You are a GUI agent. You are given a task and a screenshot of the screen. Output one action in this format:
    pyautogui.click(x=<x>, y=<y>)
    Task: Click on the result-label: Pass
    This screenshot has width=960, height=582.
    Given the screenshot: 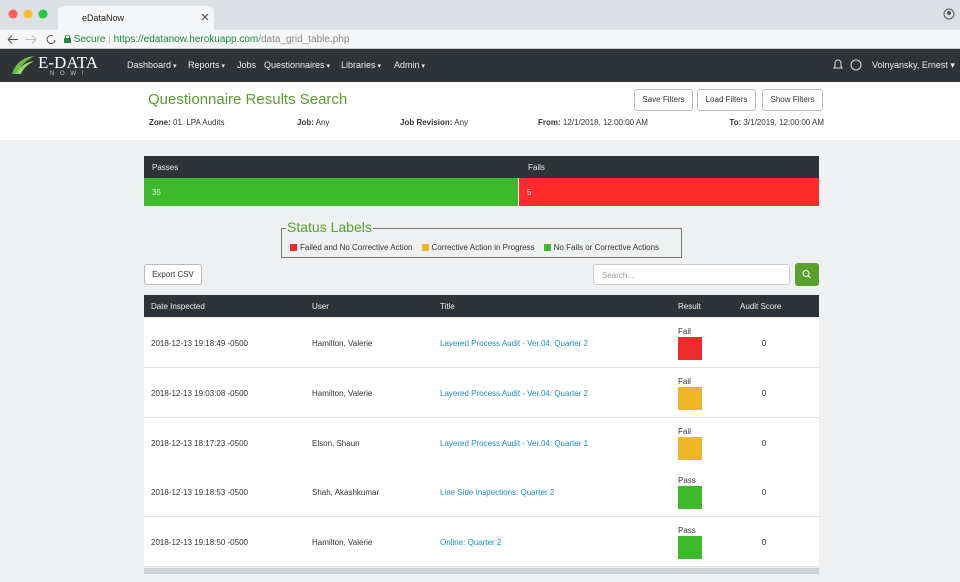 What is the action you would take?
    pyautogui.click(x=687, y=531)
    